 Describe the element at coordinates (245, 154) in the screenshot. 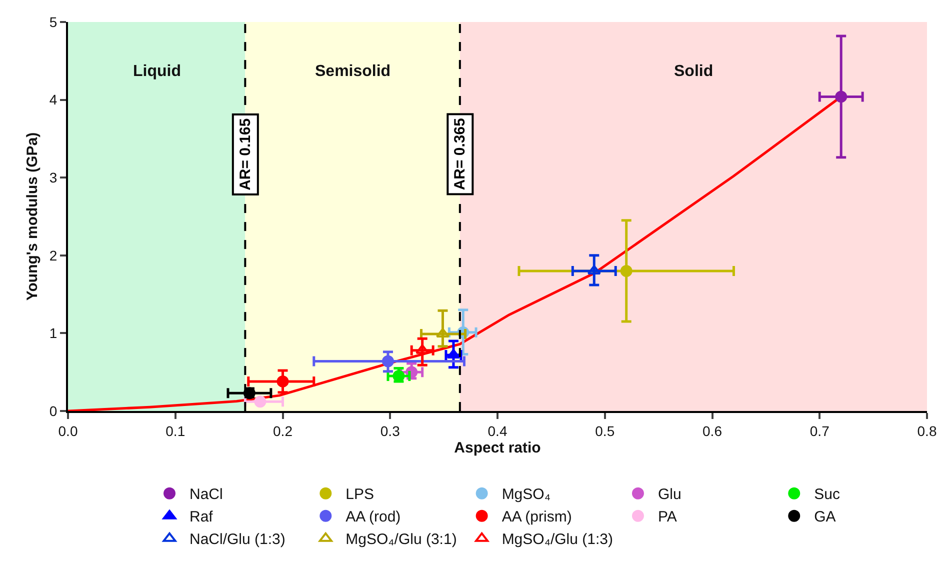

I see `ref-line-label: AR= 0.165` at that location.